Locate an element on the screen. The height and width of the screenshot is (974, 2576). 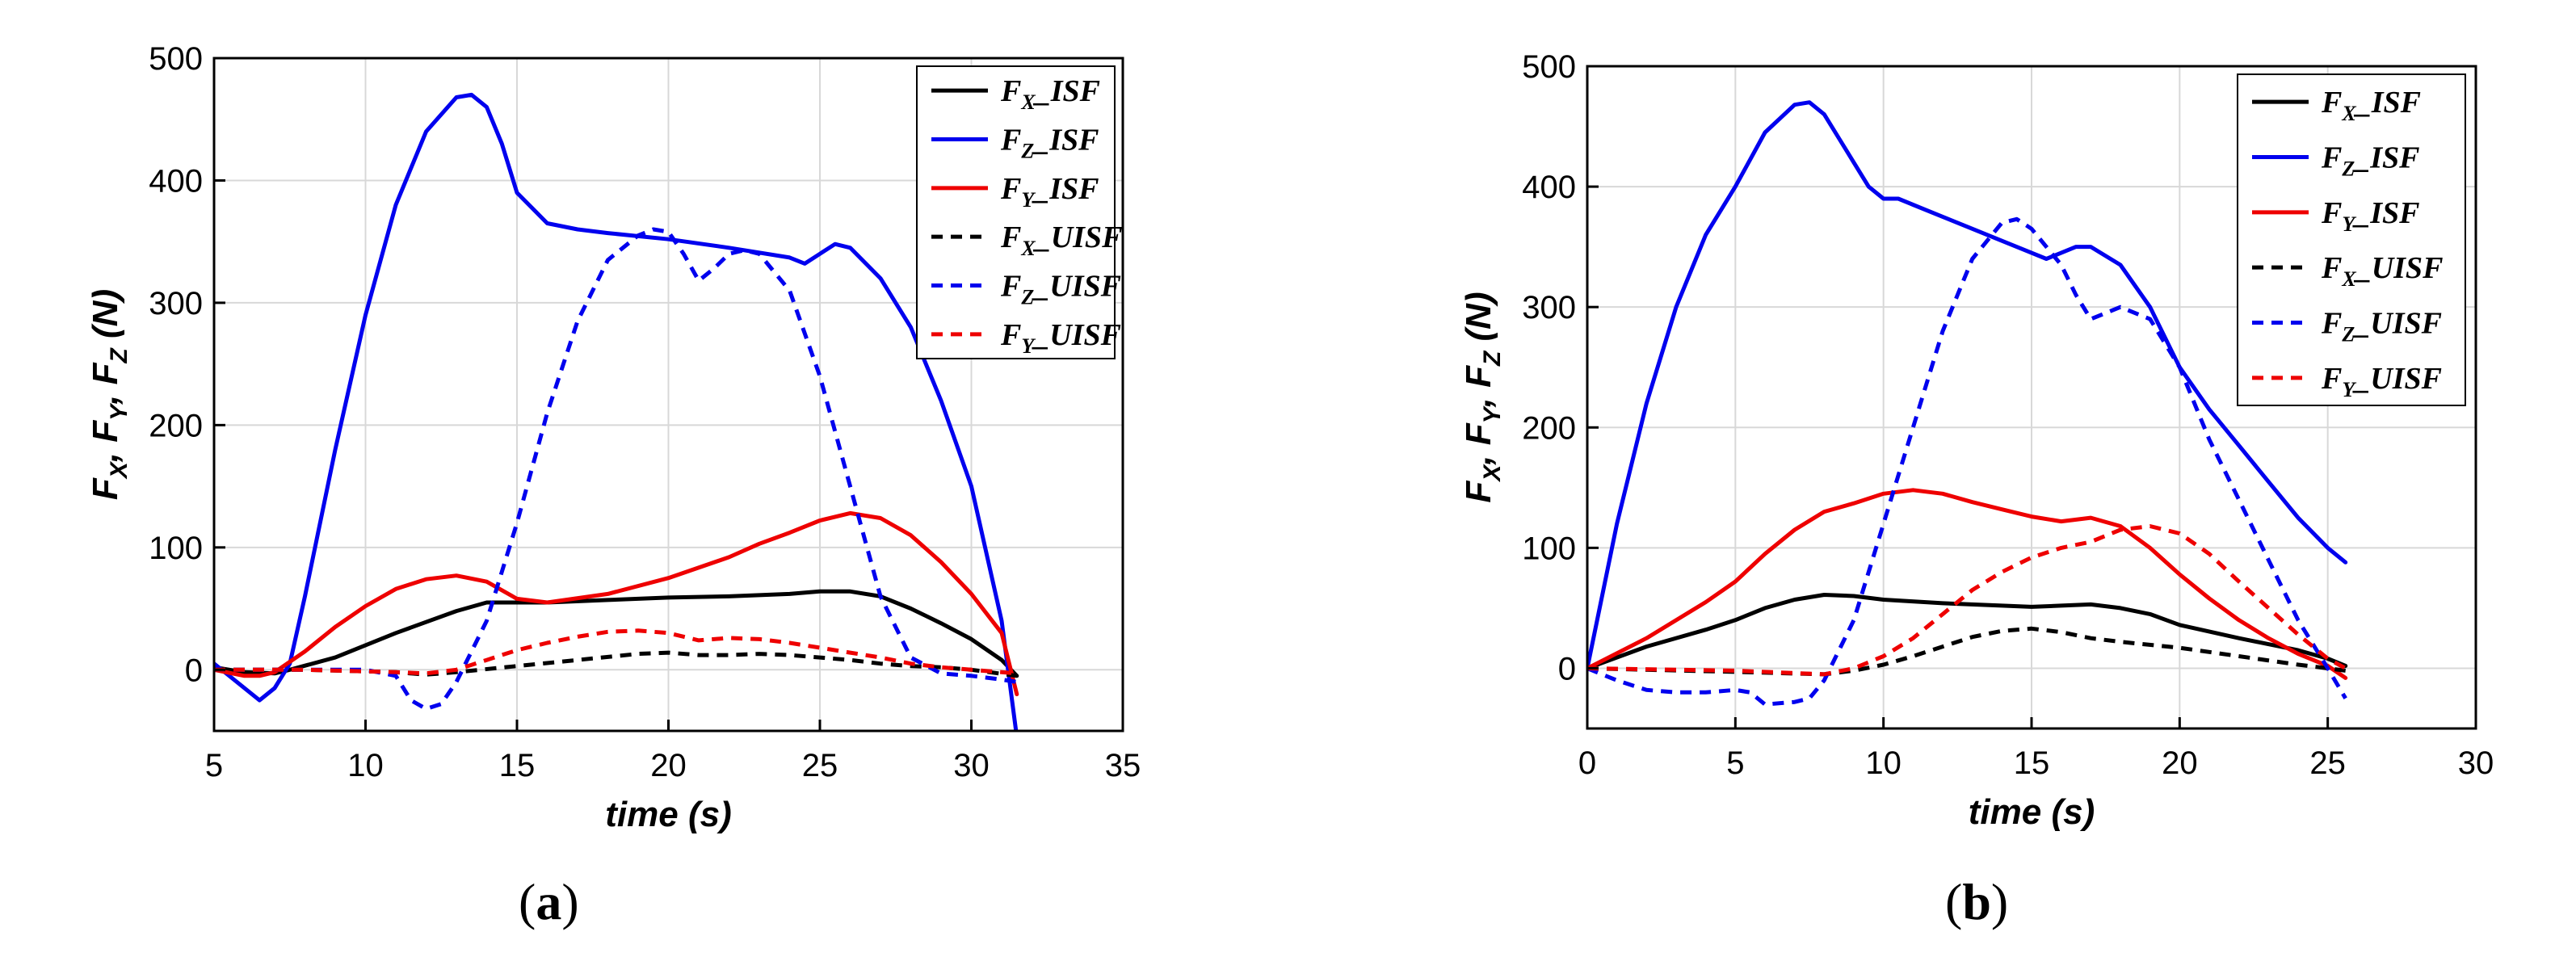
caption-b: (b) is located at coordinates (1977, 901).